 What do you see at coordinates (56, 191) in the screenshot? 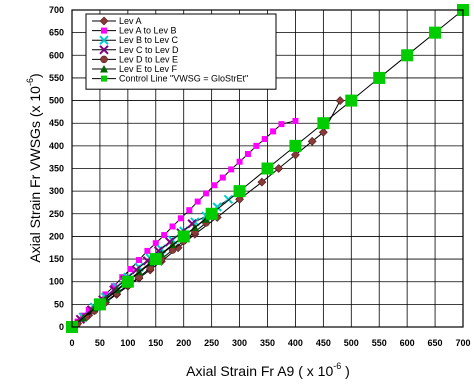
I see `y-tick-label-6: 300` at bounding box center [56, 191].